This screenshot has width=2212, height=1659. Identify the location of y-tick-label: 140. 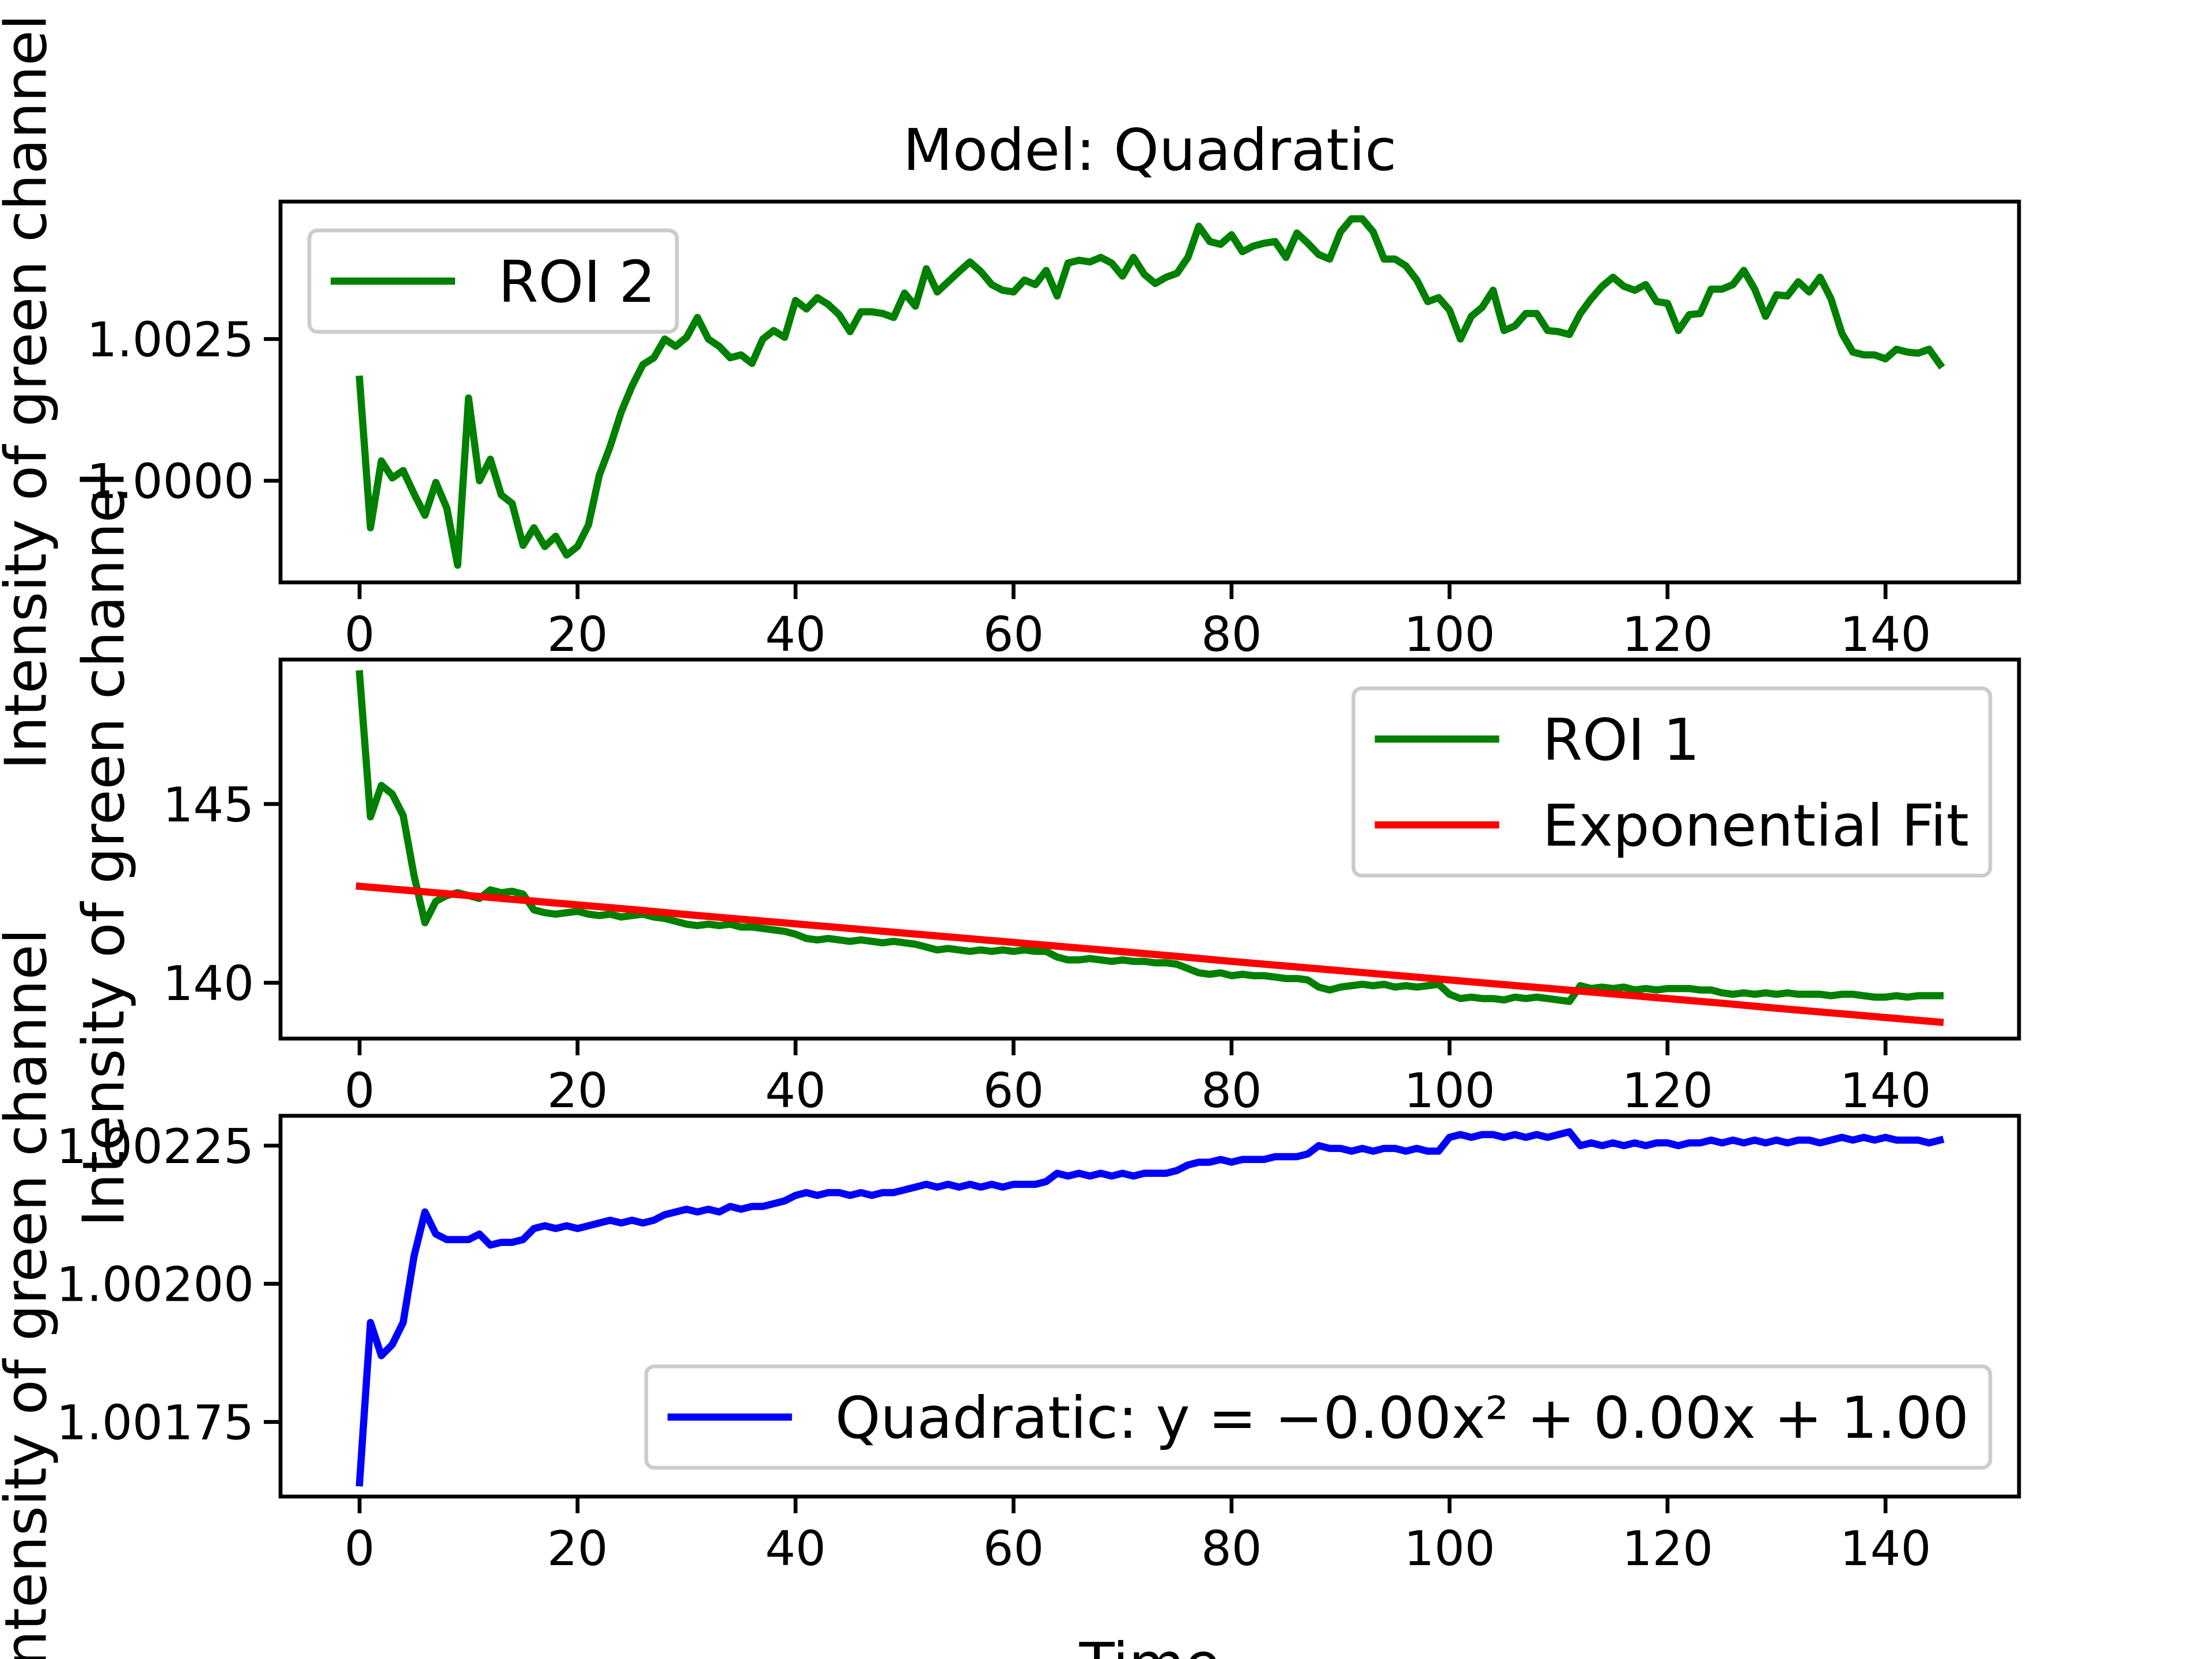
(208, 984).